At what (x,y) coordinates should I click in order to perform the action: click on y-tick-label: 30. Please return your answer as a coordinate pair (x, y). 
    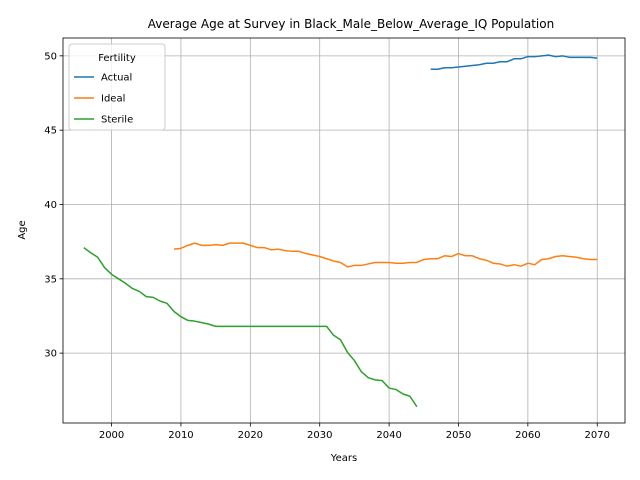
    Looking at the image, I should click on (50, 354).